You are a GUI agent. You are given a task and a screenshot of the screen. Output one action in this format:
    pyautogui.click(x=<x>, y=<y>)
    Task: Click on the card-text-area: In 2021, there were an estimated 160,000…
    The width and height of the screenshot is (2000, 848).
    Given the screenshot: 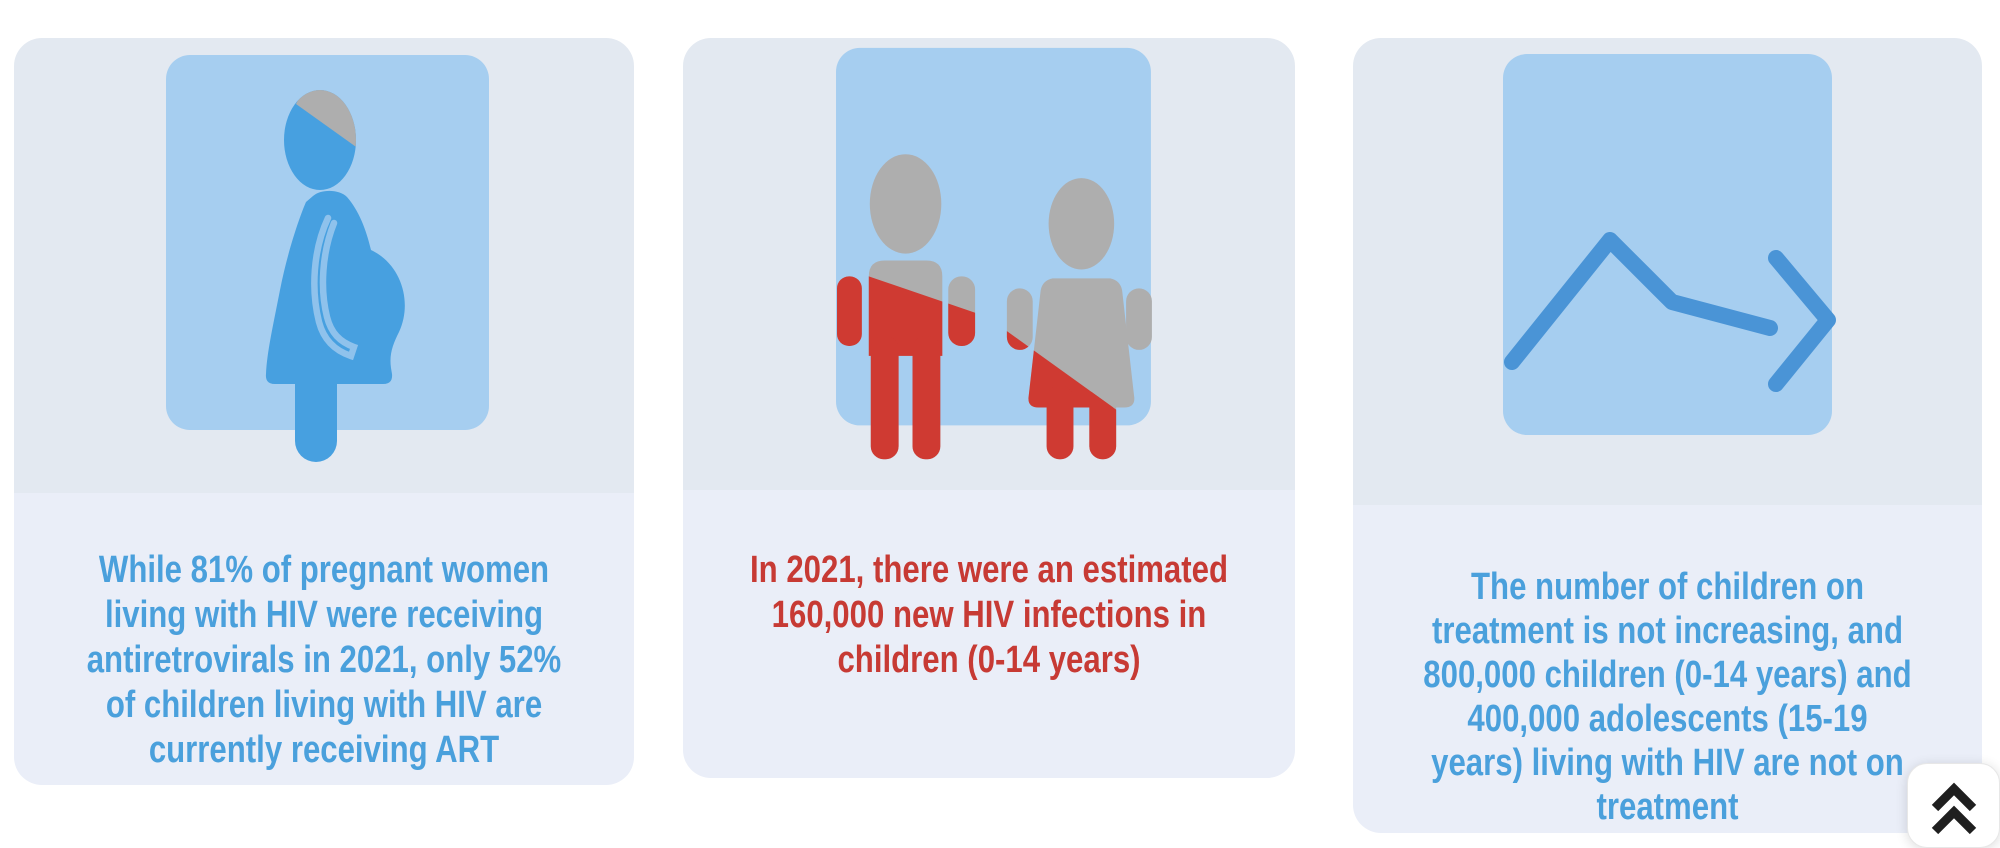 What is the action you would take?
    pyautogui.click(x=989, y=634)
    